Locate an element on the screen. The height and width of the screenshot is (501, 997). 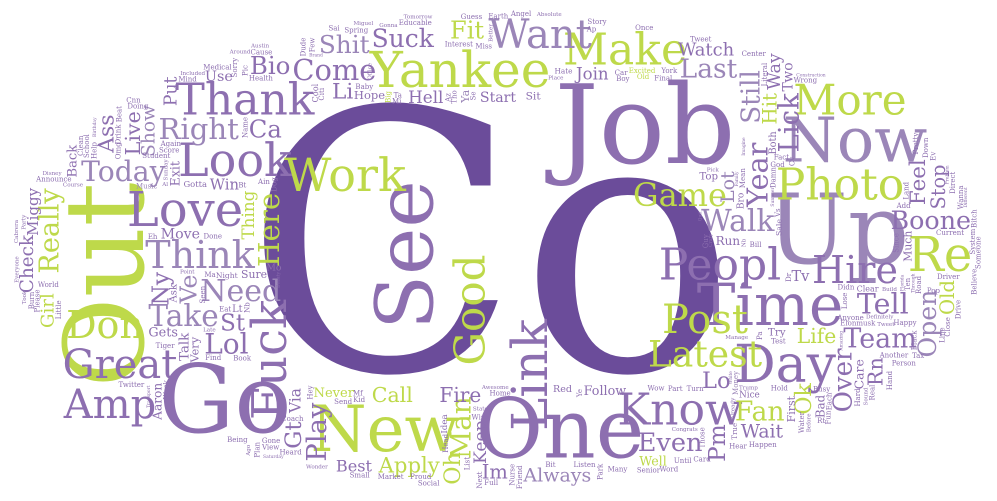
cloud-word: Head is located at coordinates (446, 442).